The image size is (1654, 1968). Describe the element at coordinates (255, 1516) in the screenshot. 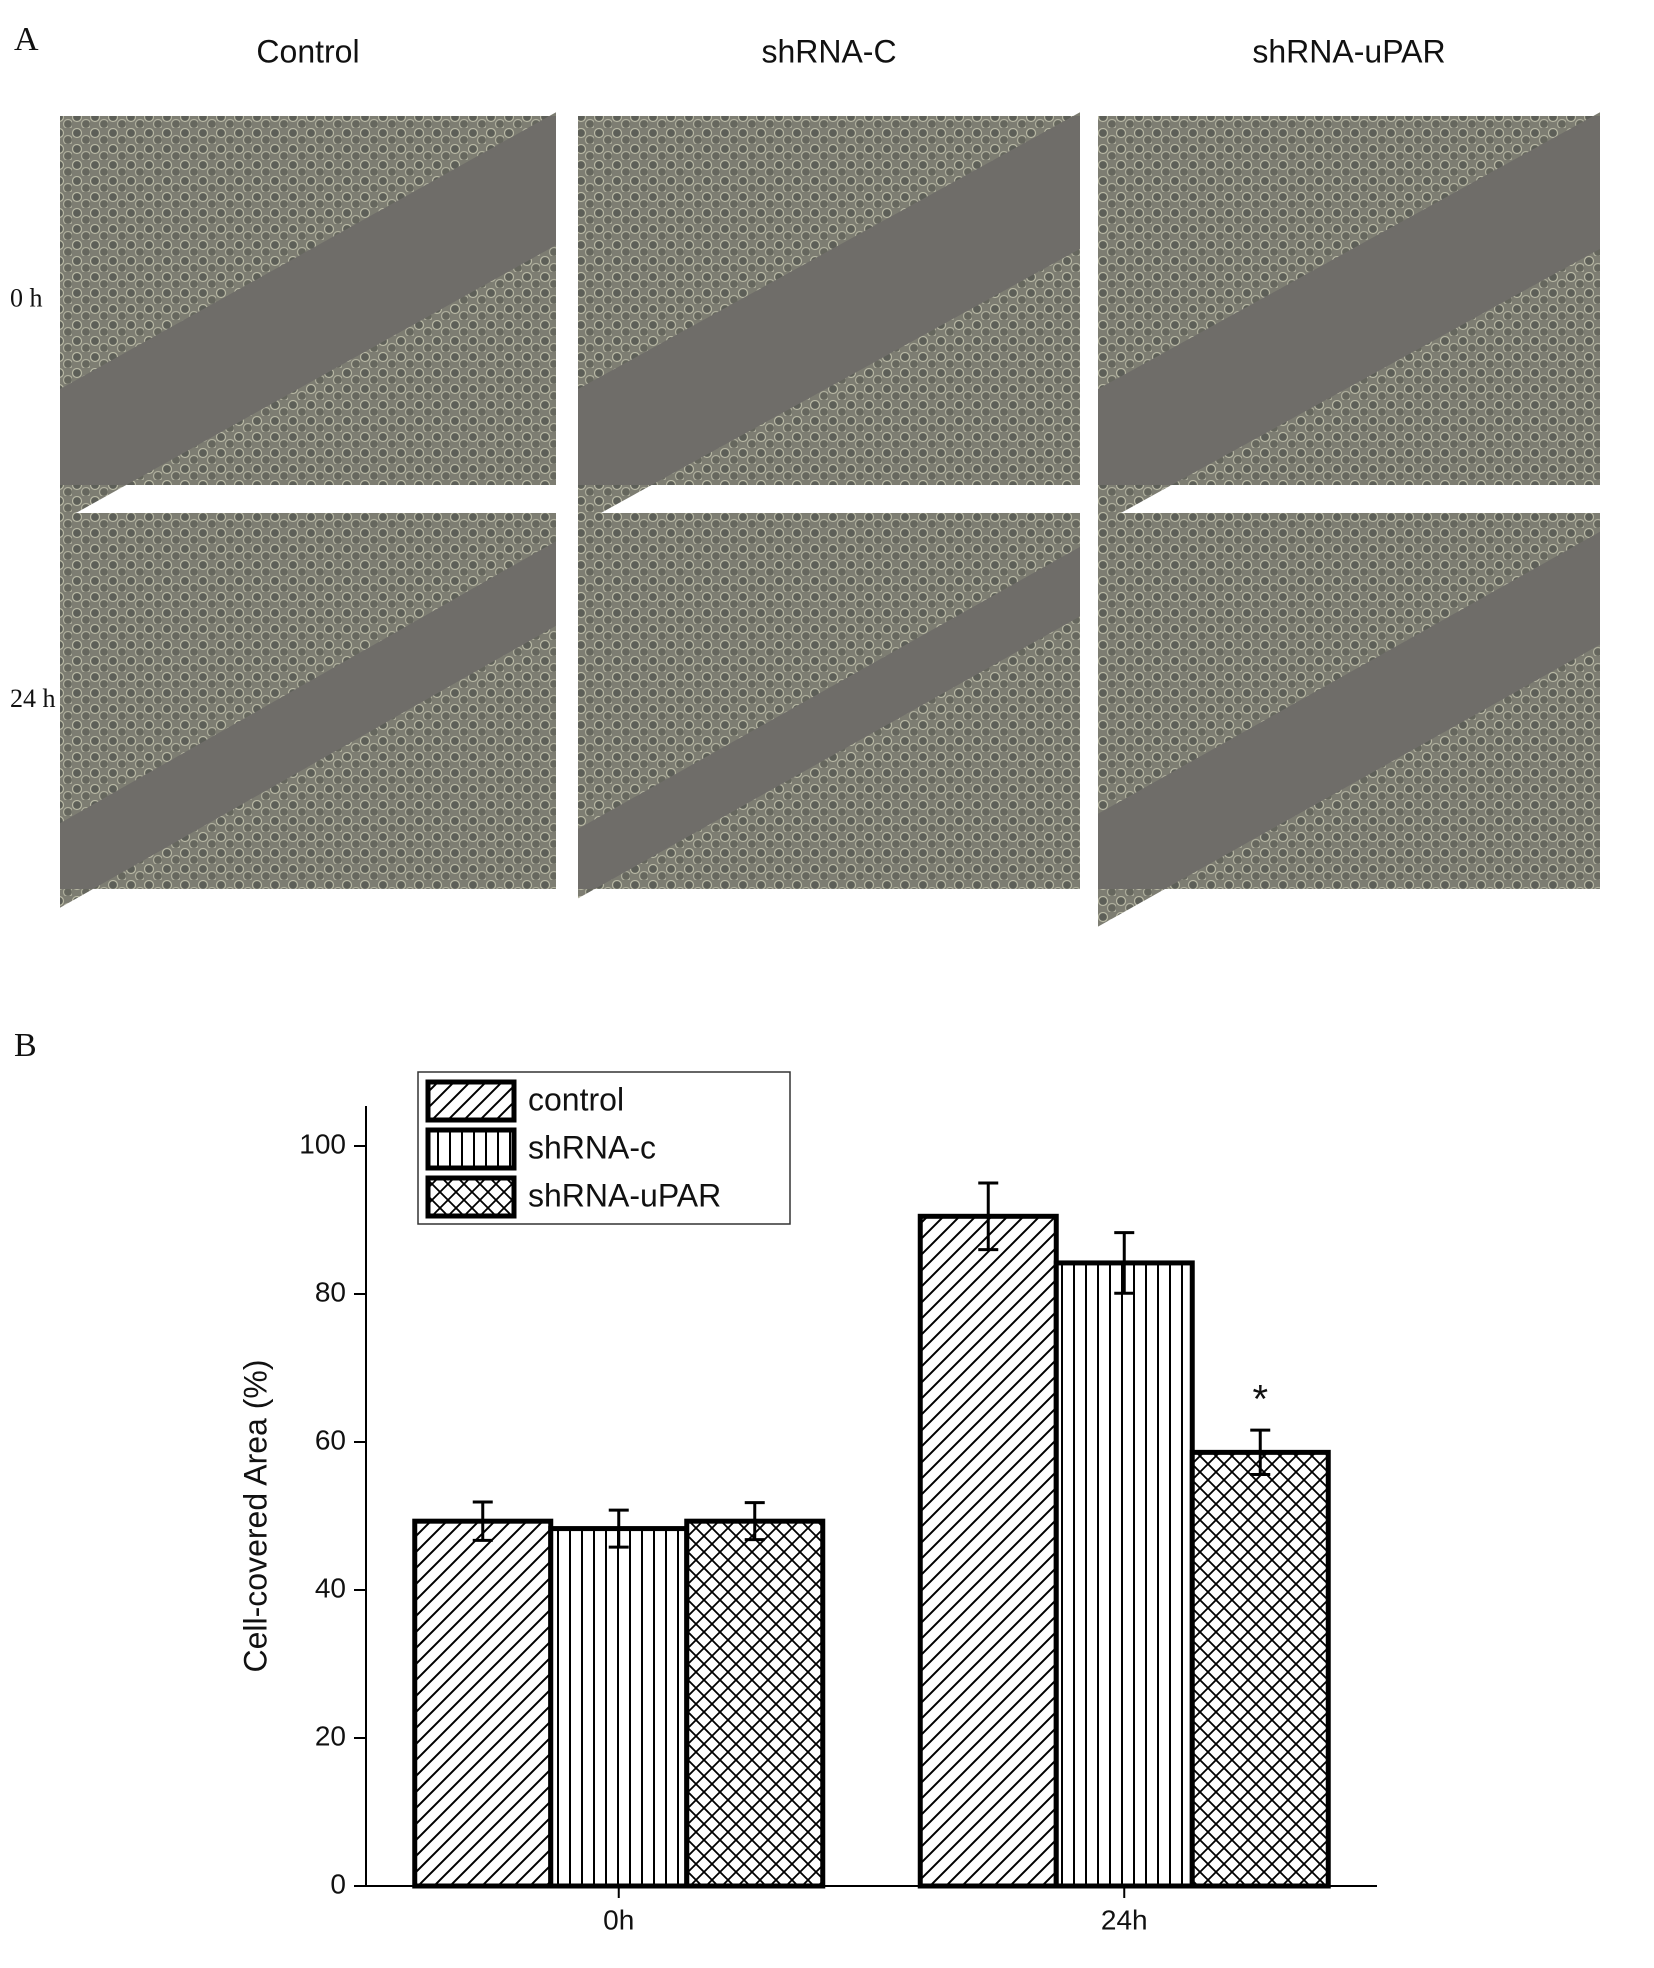

I see `y-axis-title: Cell-covered Area (%)` at that location.